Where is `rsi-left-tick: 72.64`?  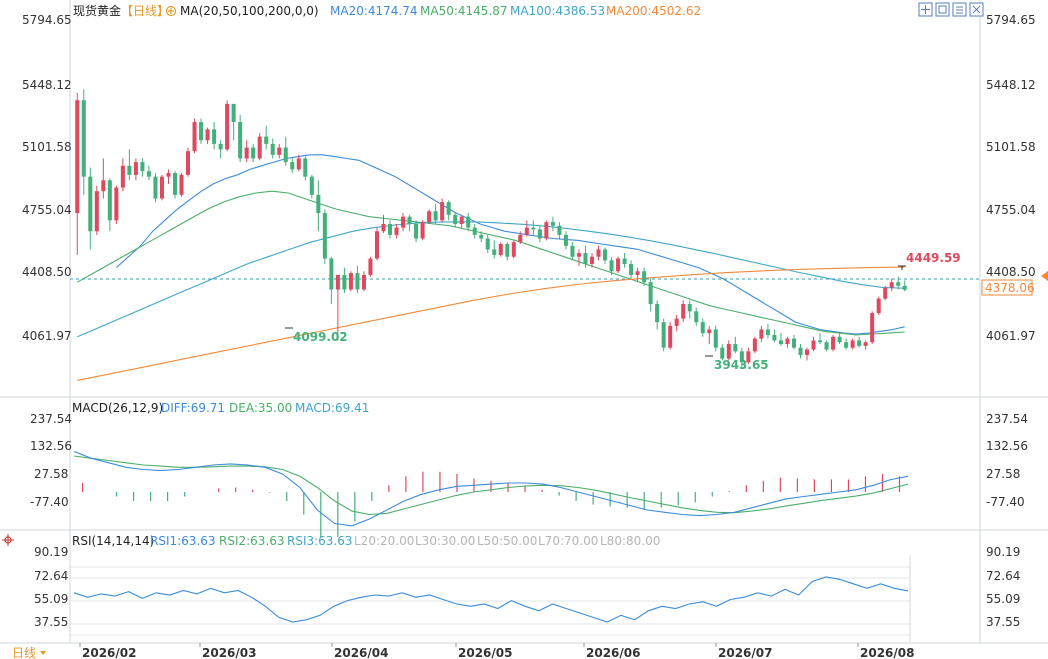 rsi-left-tick: 72.64 is located at coordinates (51, 576).